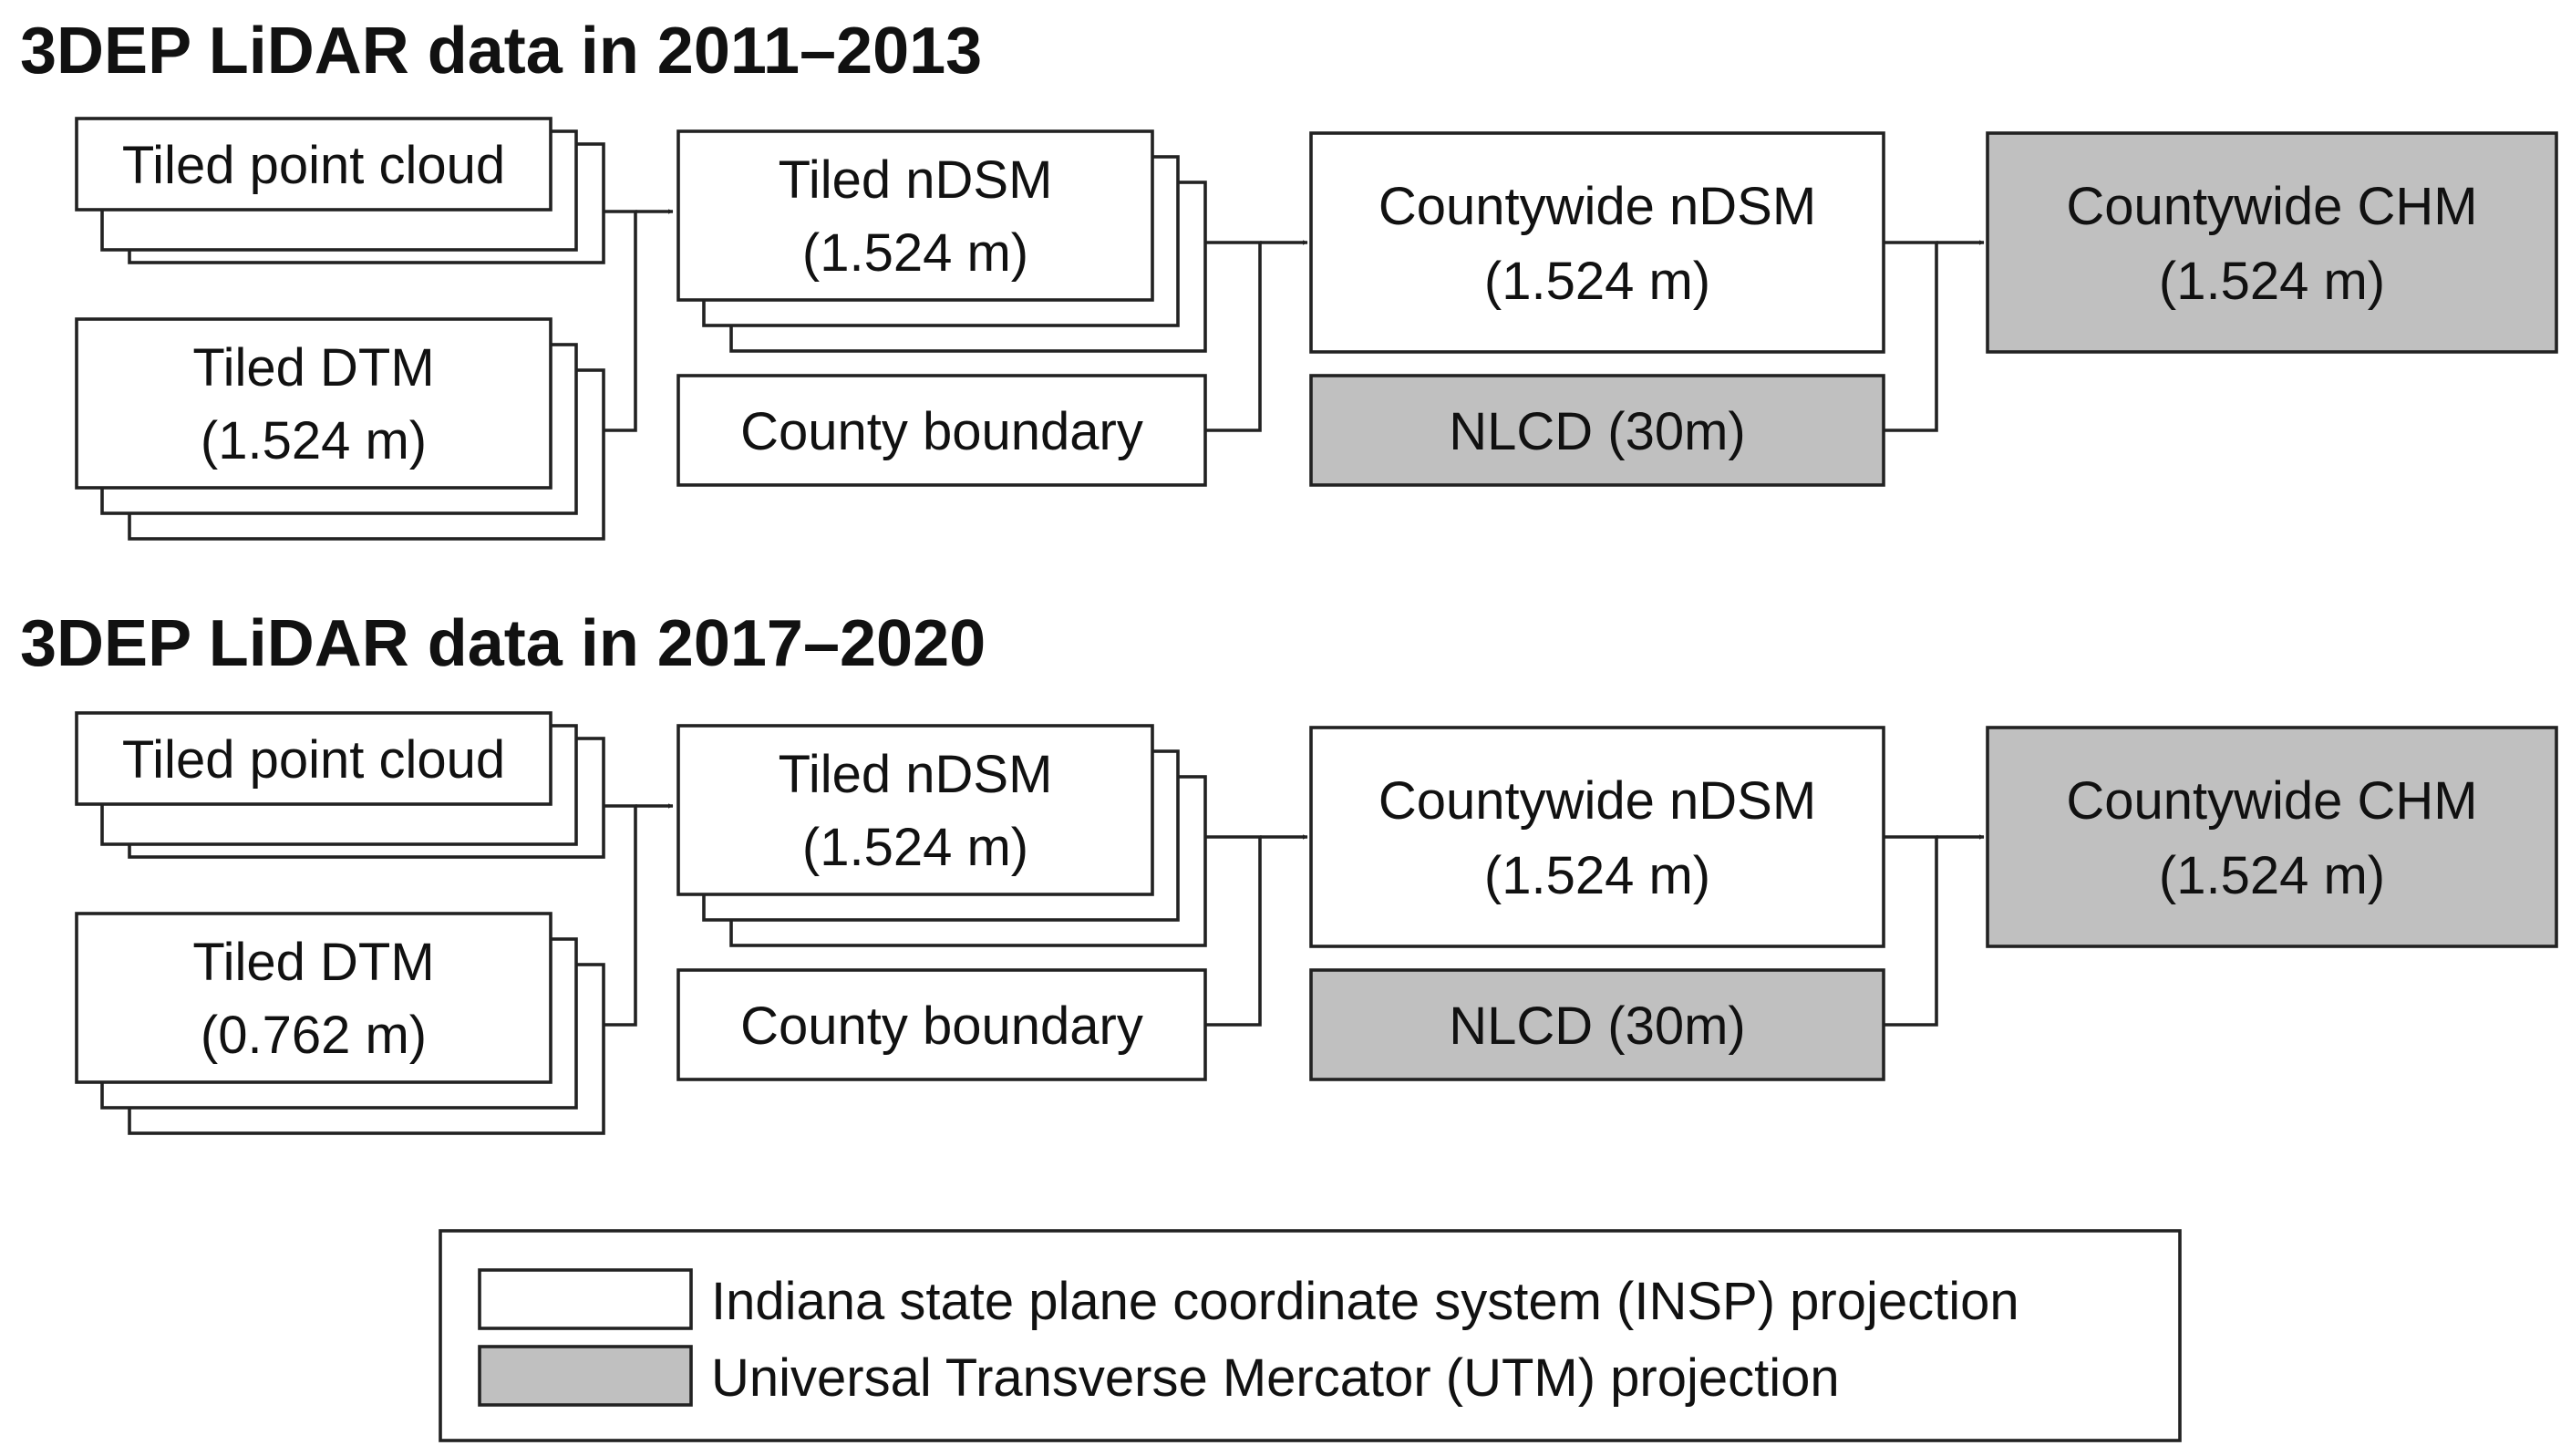 The width and height of the screenshot is (2571, 1456). I want to click on section-title: 3DEP LiDAR data in 2017–2020, so click(503, 643).